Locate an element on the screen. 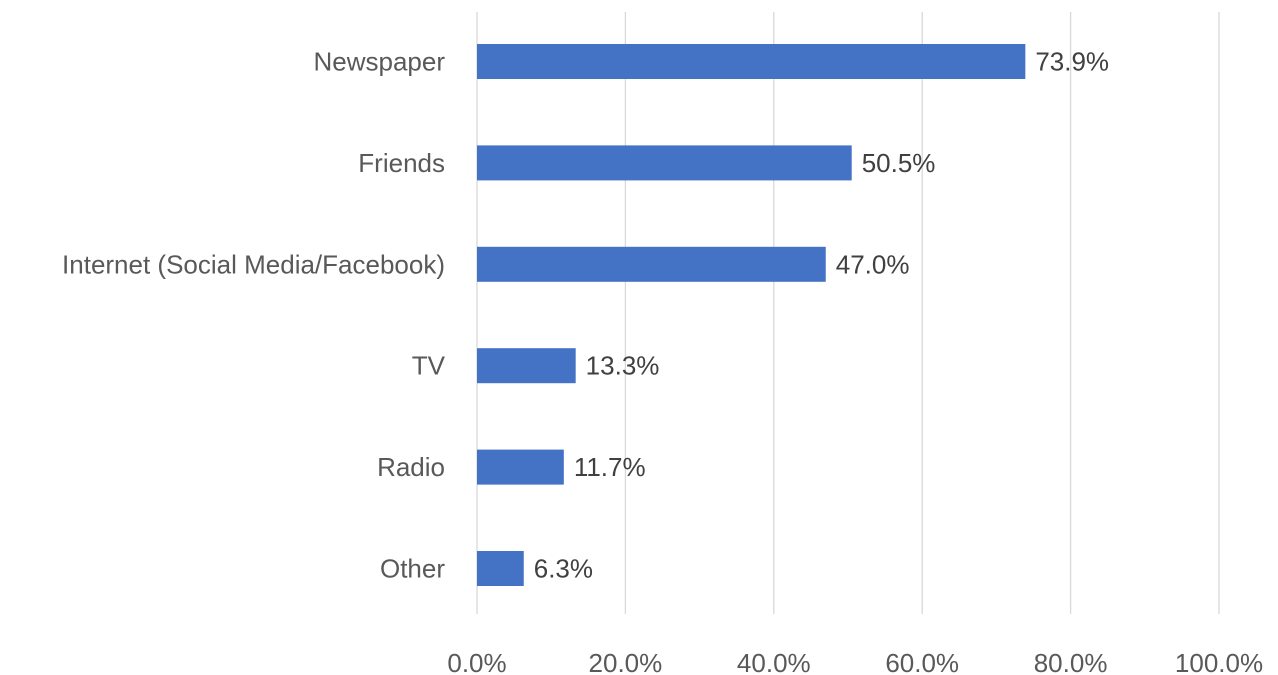  bar-radio is located at coordinates (520, 467).